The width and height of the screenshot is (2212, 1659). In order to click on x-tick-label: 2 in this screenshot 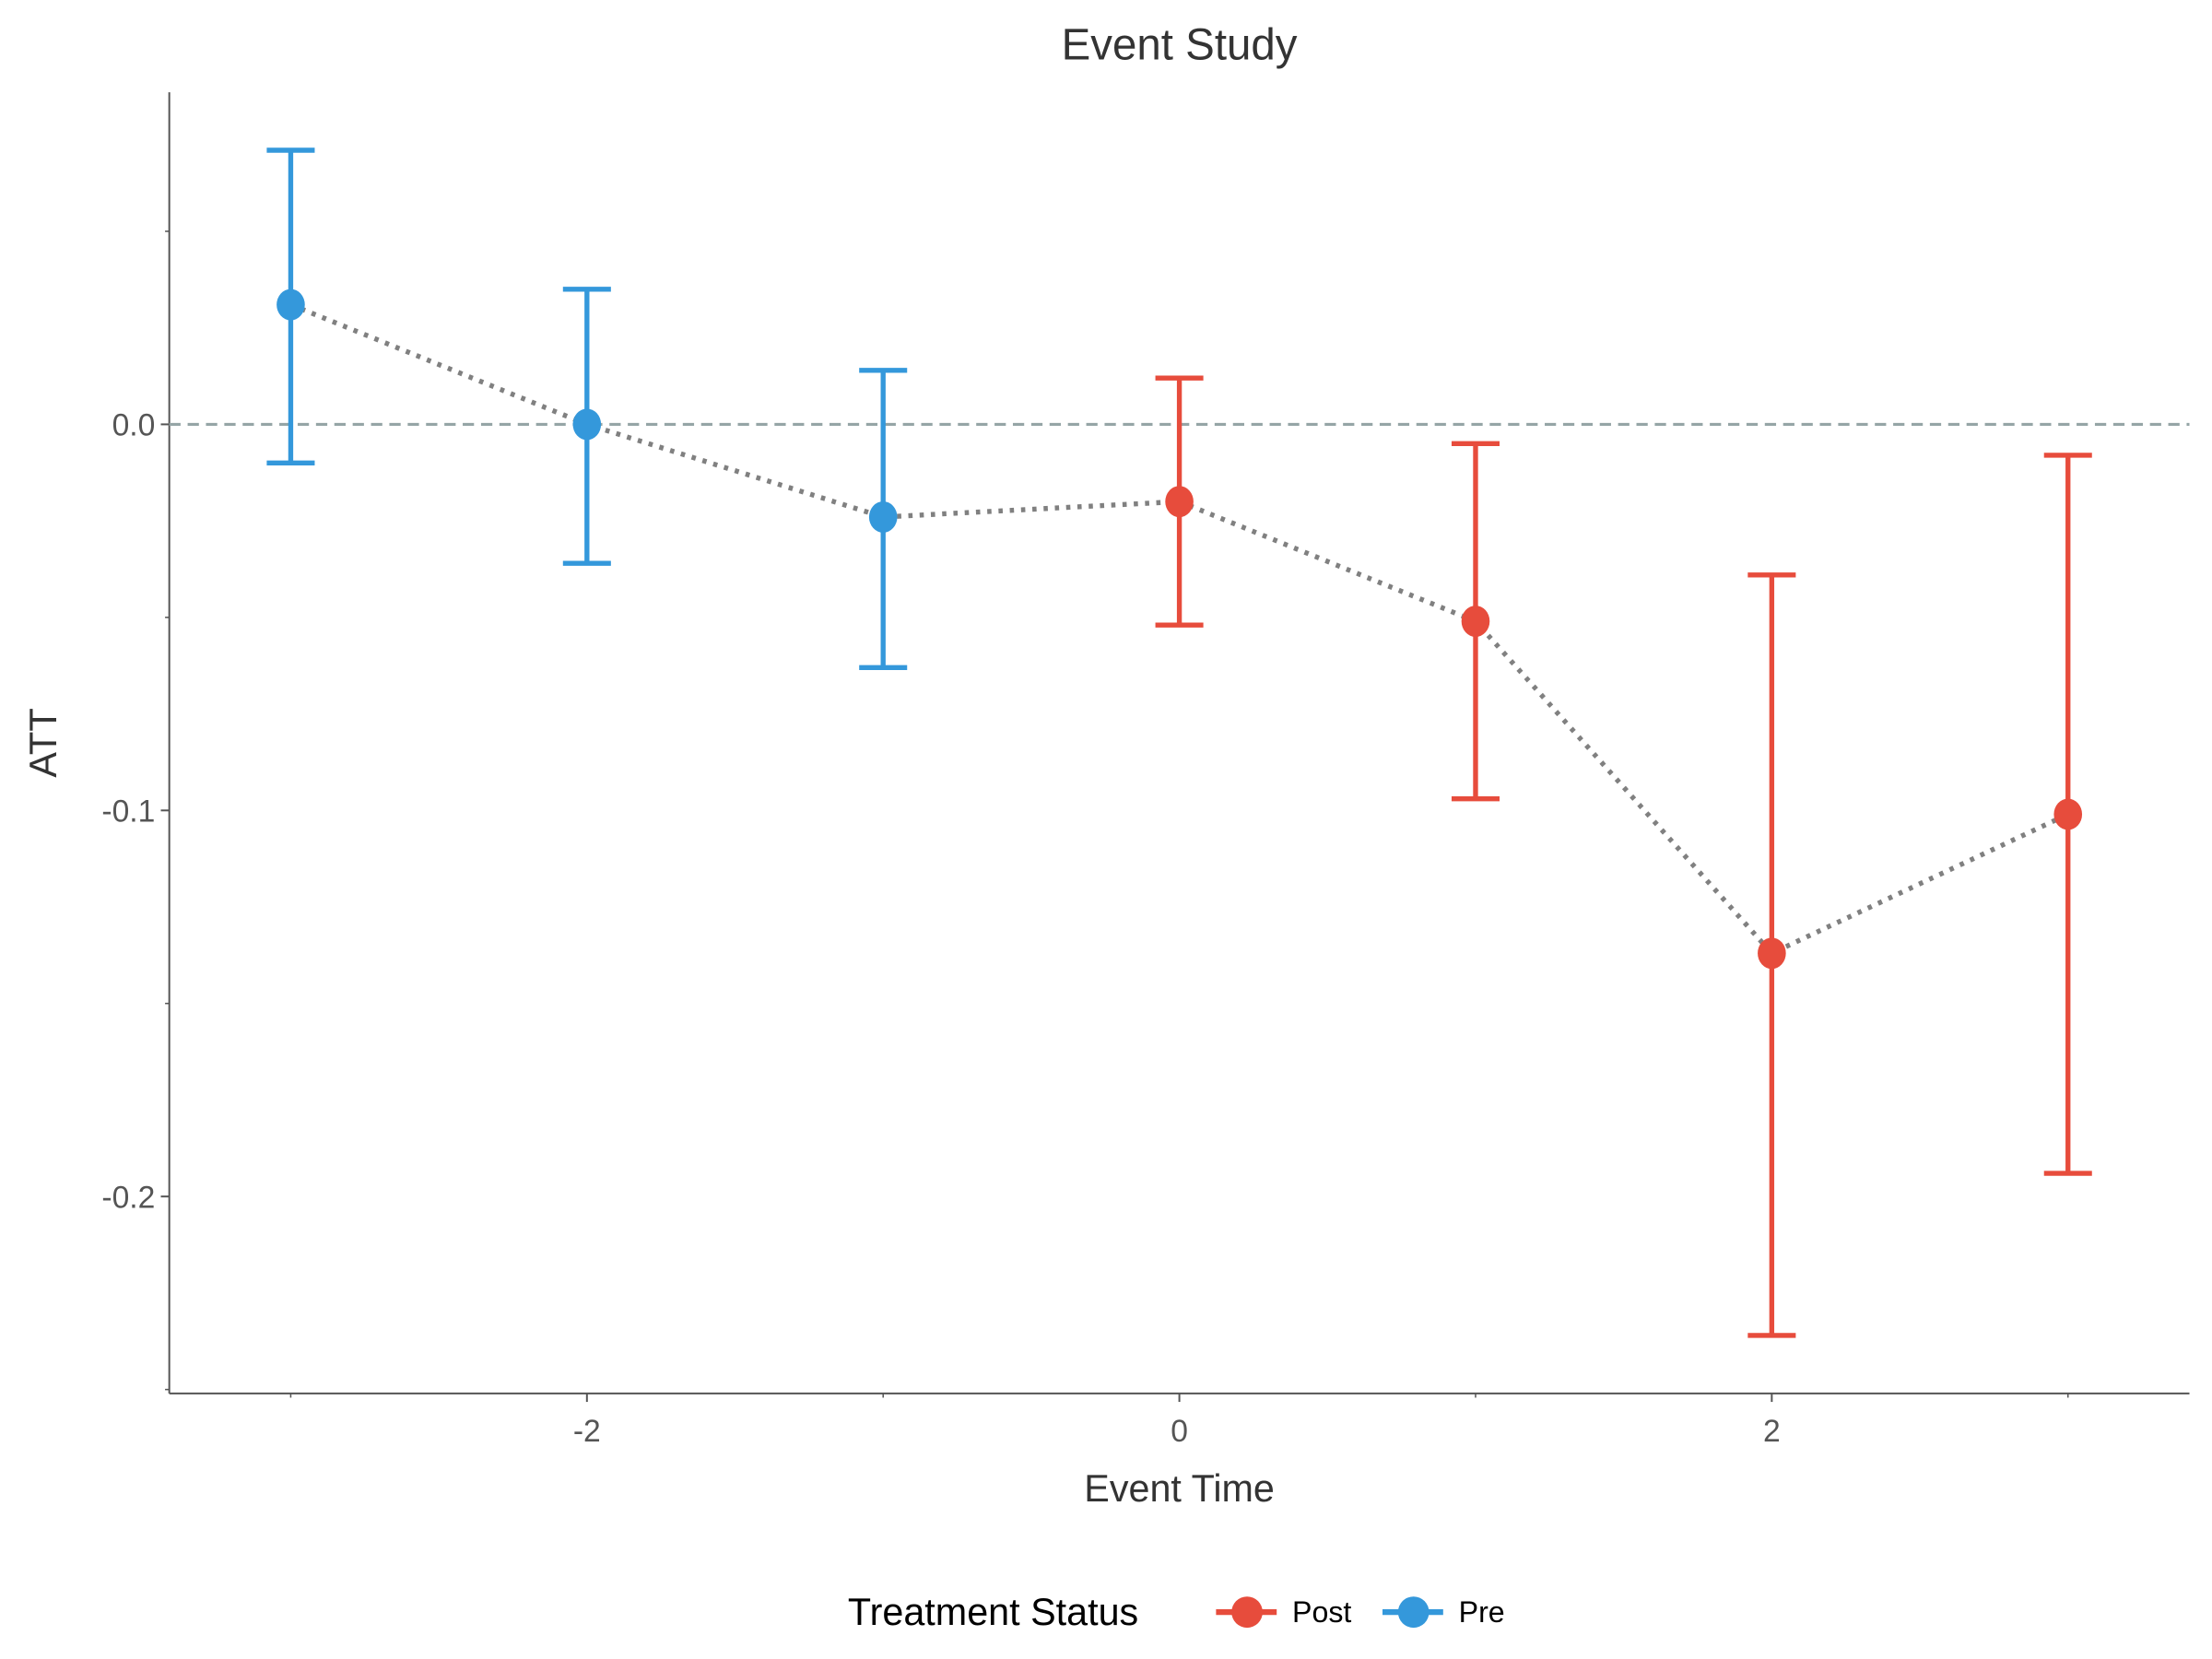, I will do `click(1772, 1431)`.